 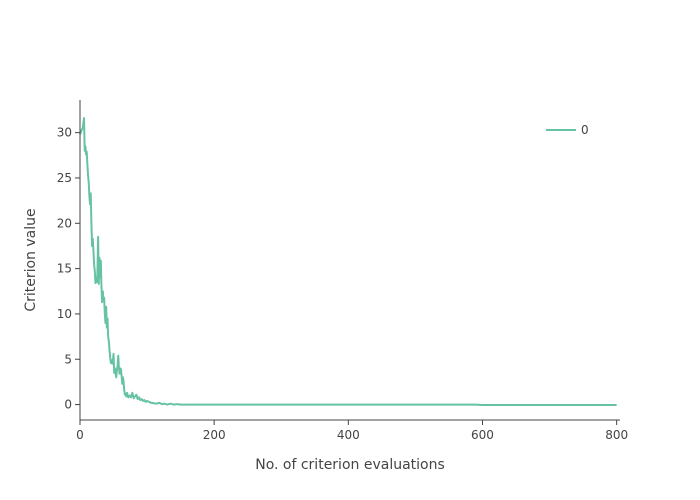 What do you see at coordinates (64, 133) in the screenshot?
I see `y-tick-label: 30` at bounding box center [64, 133].